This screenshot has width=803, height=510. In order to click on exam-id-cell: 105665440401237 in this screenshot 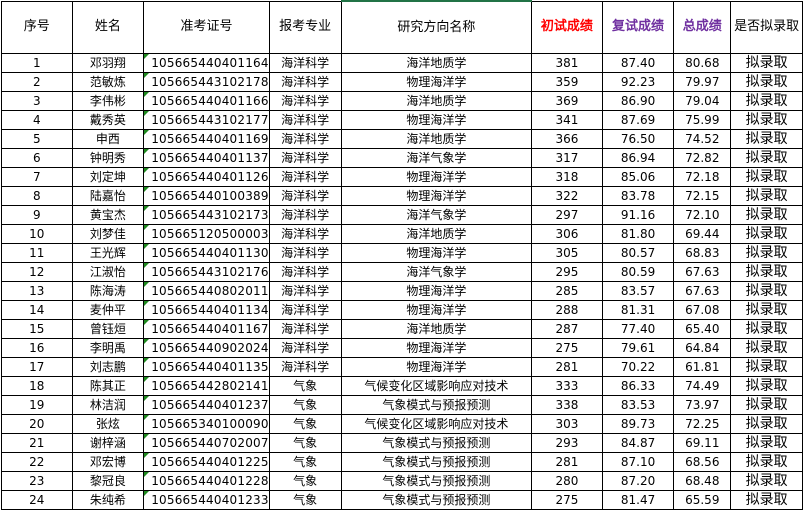, I will do `click(206, 405)`.